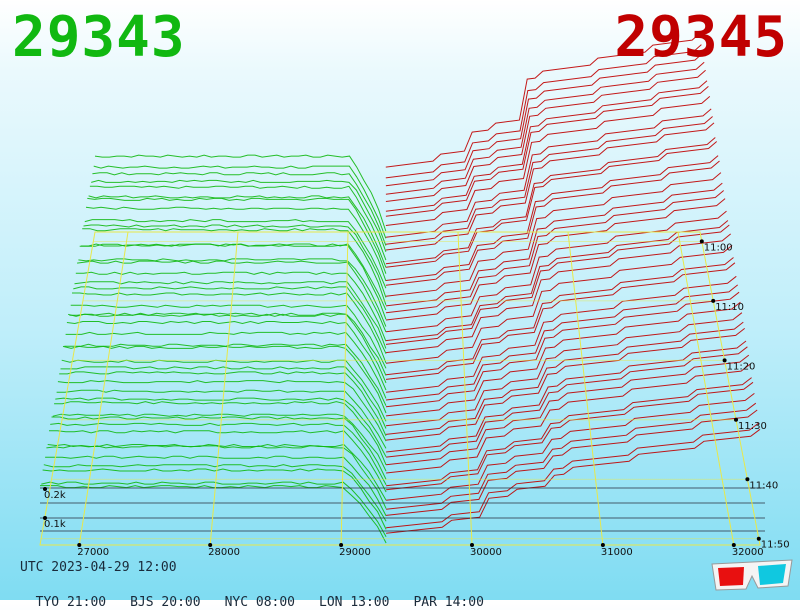  Describe the element at coordinates (98, 567) in the screenshot. I see `utc-time: UTC 2023-04-29 12:00` at that location.